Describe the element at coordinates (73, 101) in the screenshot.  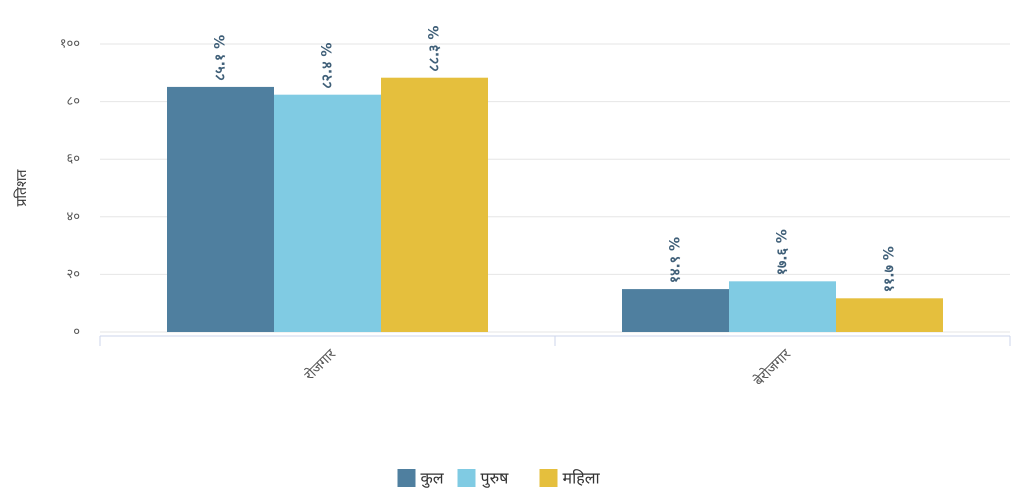
I see `y-tick-label: ८०` at that location.